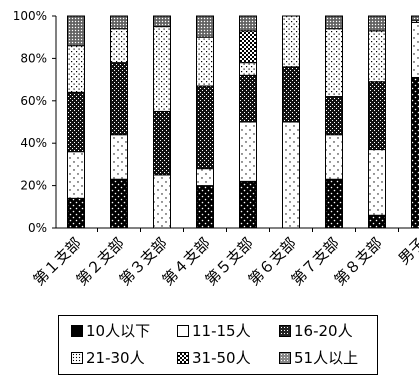 The image size is (419, 375). What do you see at coordinates (323, 331) in the screenshot?
I see `legend-label: 16-20人` at bounding box center [323, 331].